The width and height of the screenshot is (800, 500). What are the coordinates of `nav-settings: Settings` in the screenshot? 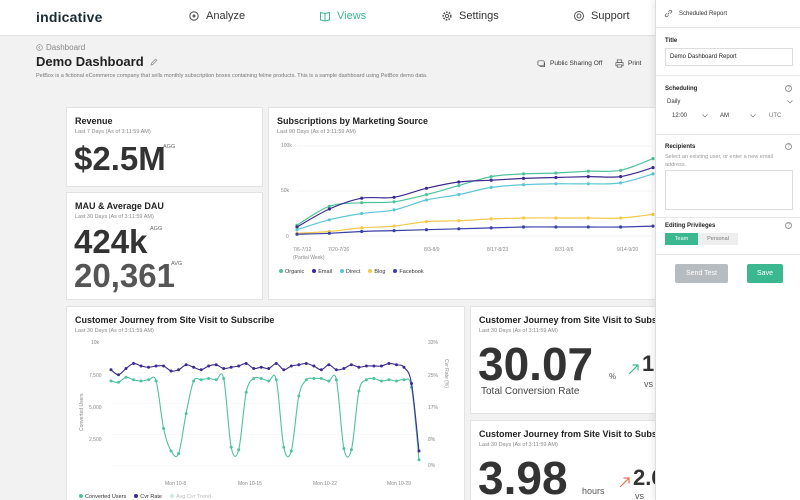 It's located at (470, 16).